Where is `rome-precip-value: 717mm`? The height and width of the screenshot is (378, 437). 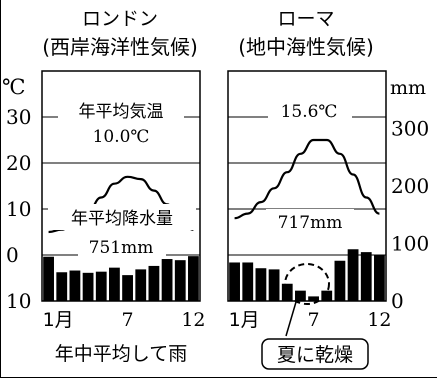 rome-precip-value: 717mm is located at coordinates (310, 223).